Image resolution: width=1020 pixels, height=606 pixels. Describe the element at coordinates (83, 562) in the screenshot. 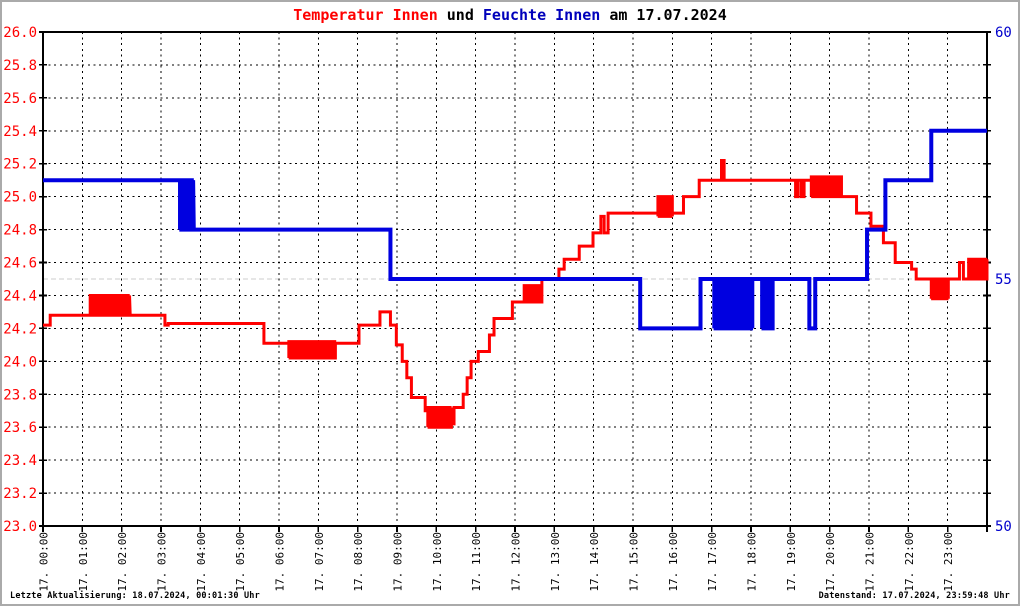

I see `x-axis-label: 17. 01:00` at that location.